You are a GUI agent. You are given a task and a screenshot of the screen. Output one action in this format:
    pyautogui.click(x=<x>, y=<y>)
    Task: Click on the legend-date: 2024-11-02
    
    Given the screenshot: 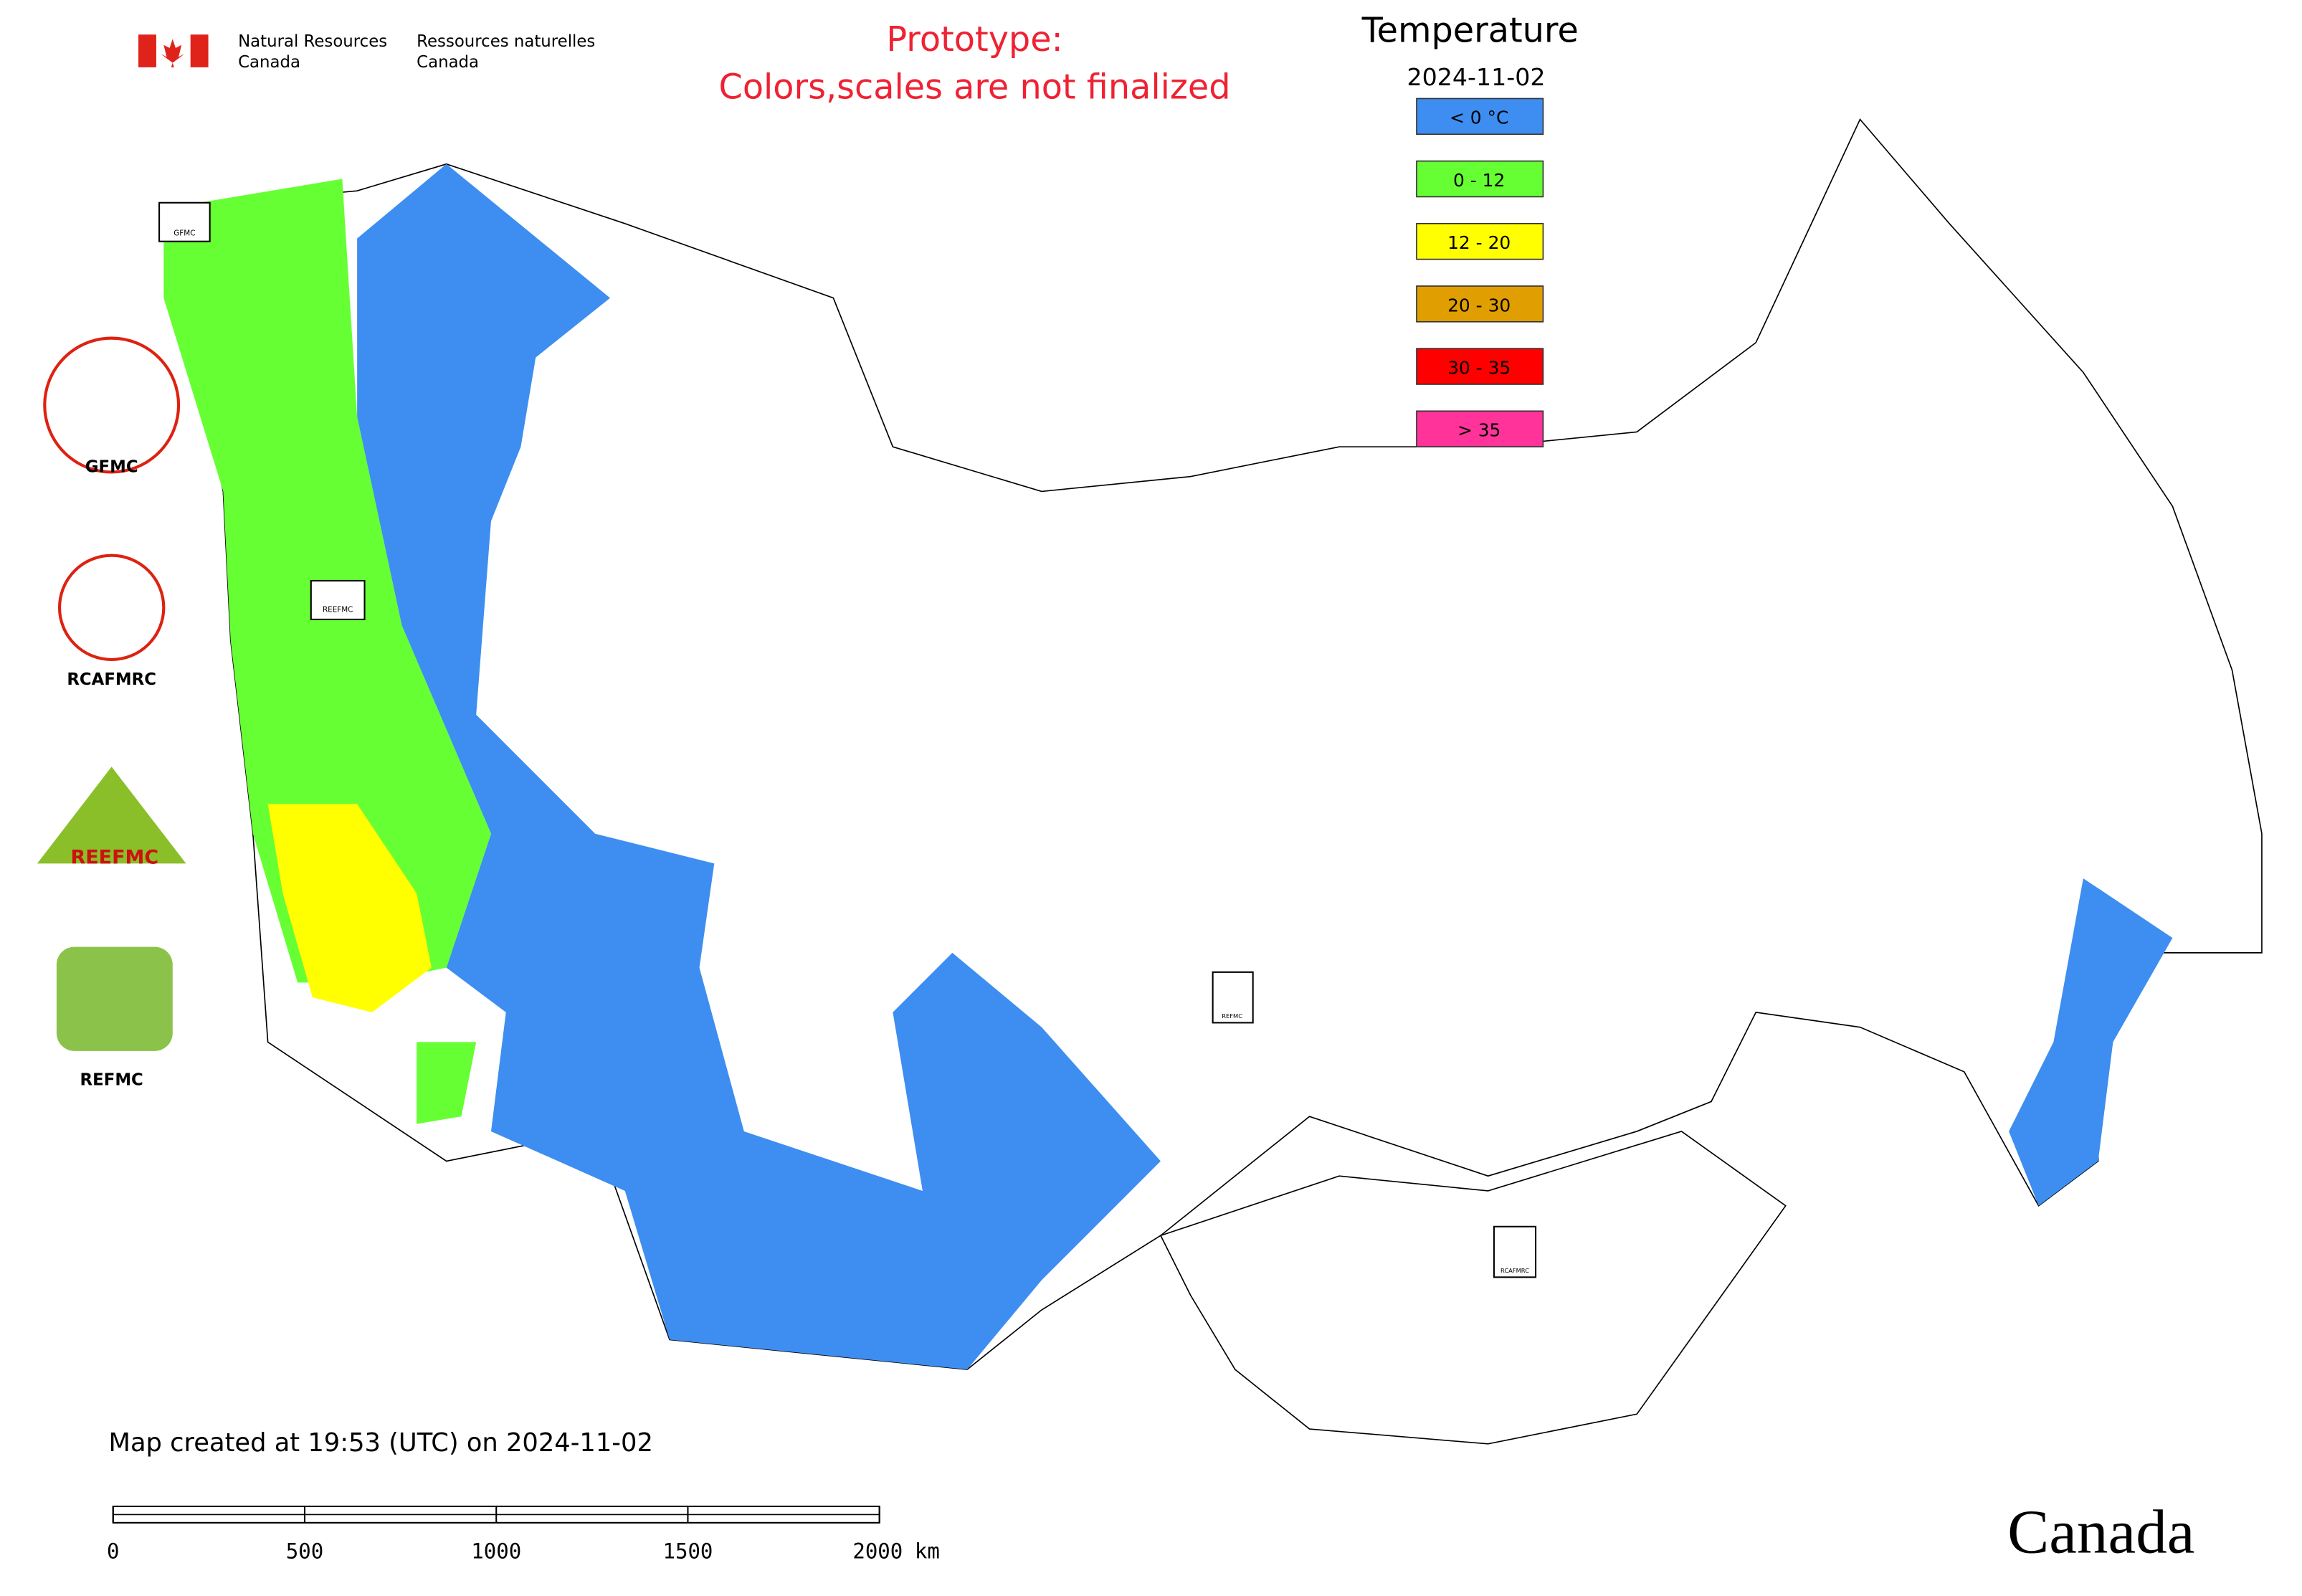 What is the action you would take?
    pyautogui.click(x=1477, y=77)
    